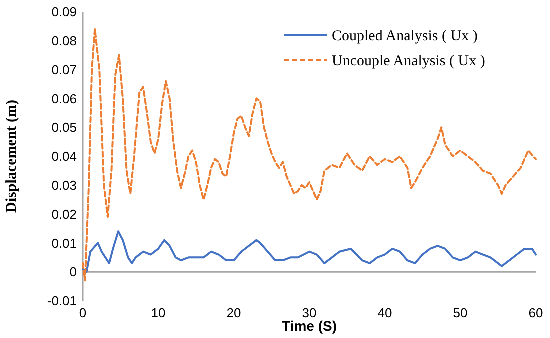 The width and height of the screenshot is (550, 338). I want to click on y-tick-label: 0, so click(73, 272).